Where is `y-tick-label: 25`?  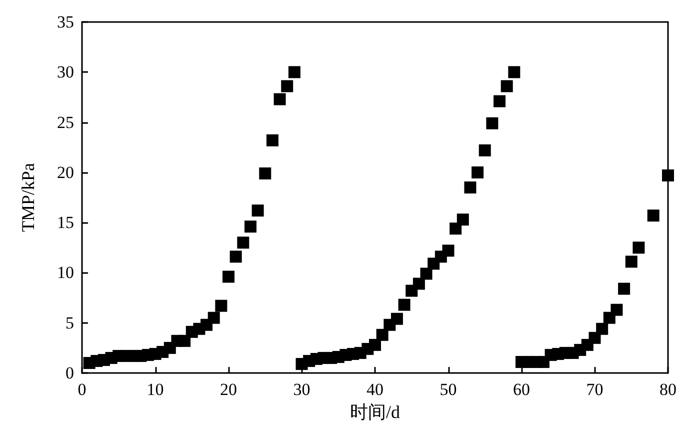
y-tick-label: 25 is located at coordinates (65, 122).